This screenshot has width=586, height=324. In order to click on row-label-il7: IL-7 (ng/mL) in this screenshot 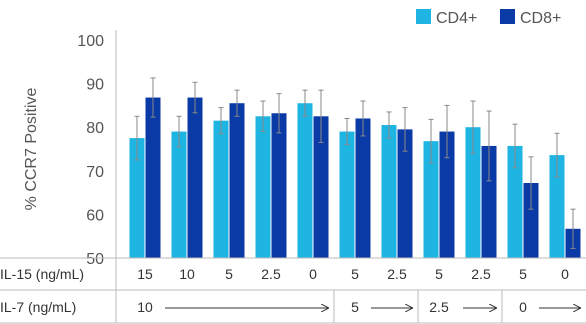, I will do `click(38, 307)`.